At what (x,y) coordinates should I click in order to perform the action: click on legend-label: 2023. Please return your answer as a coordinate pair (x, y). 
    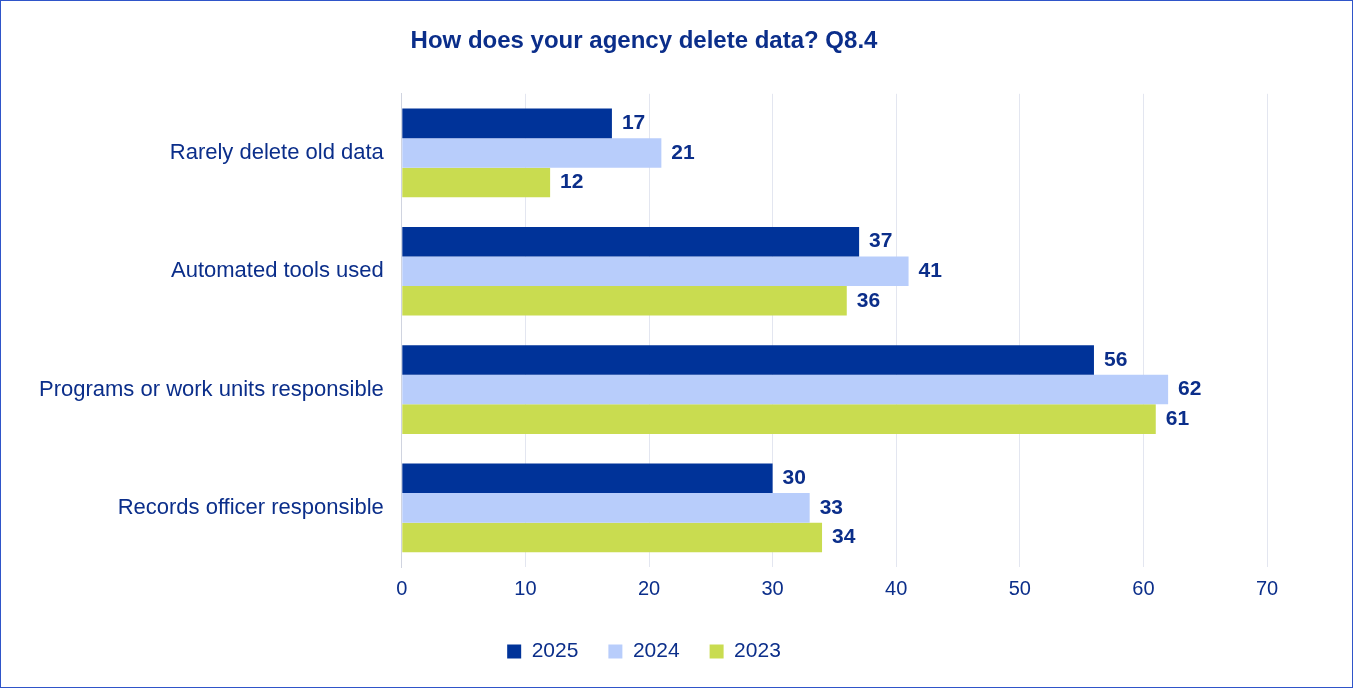
    Looking at the image, I should click on (757, 650).